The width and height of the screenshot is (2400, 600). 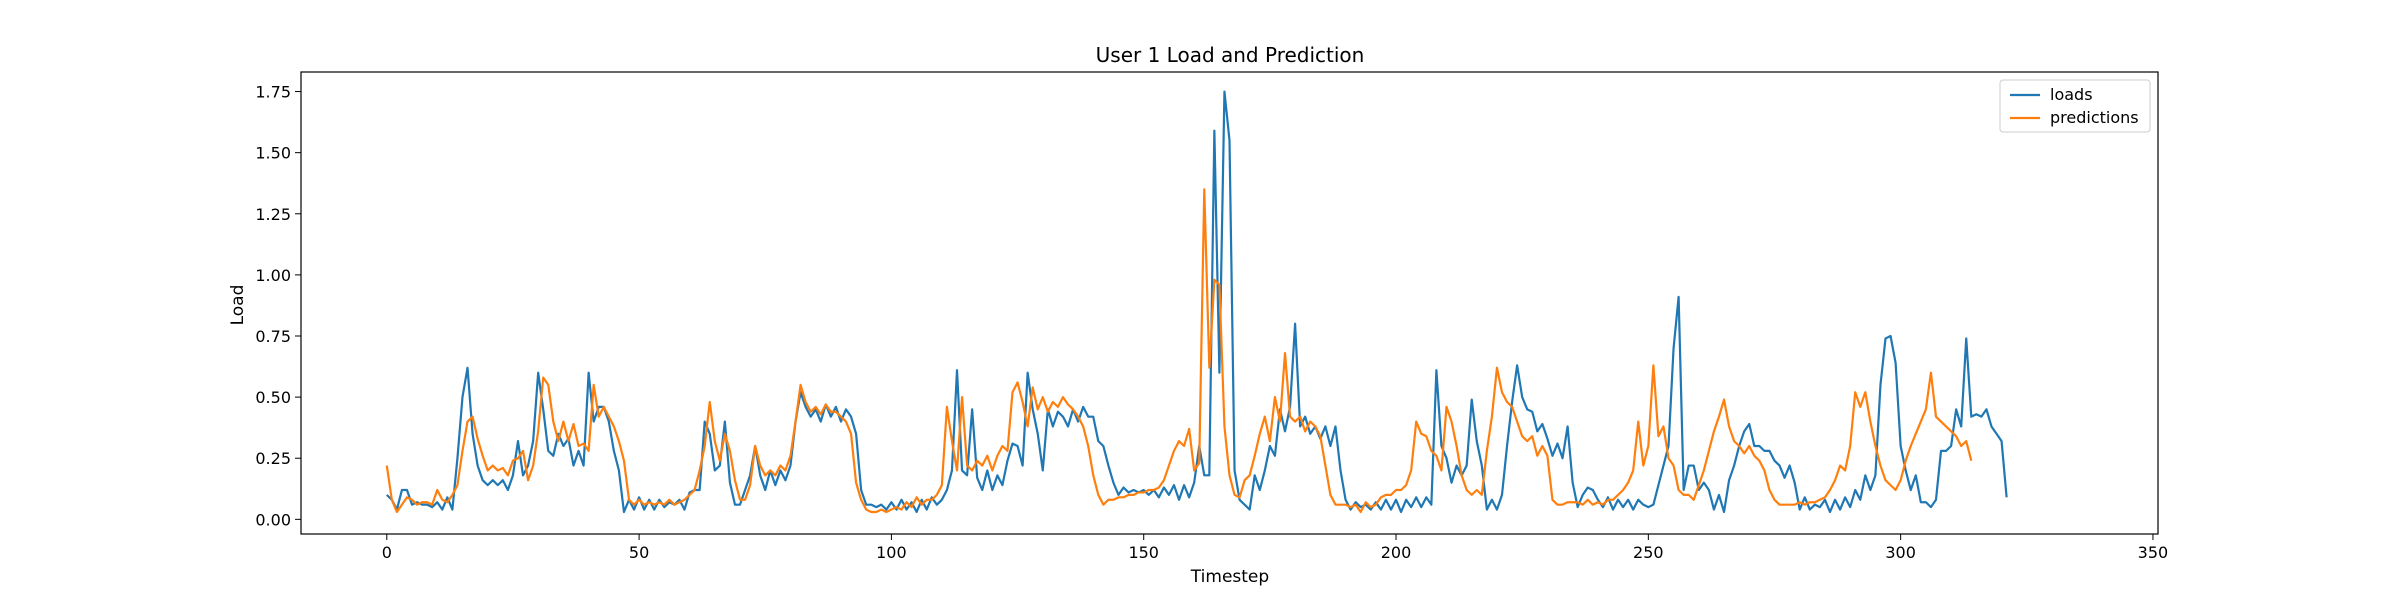 I want to click on y-tick-label: 0.75, so click(x=273, y=336).